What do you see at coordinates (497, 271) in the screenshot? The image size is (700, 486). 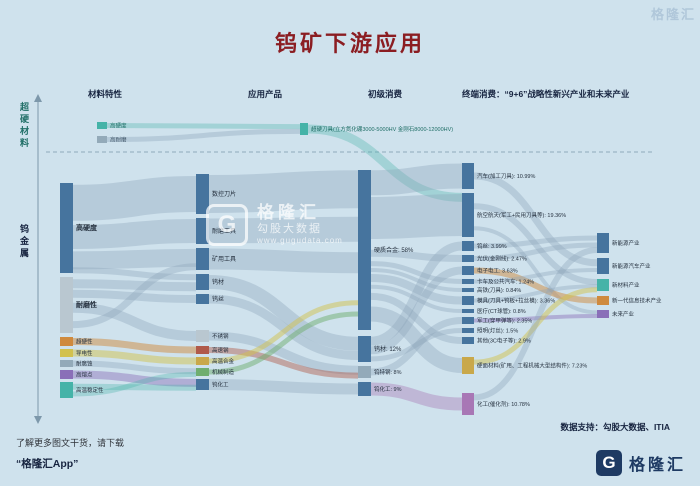 I see `sankey-node-label: 电子电工: 3.63%` at bounding box center [497, 271].